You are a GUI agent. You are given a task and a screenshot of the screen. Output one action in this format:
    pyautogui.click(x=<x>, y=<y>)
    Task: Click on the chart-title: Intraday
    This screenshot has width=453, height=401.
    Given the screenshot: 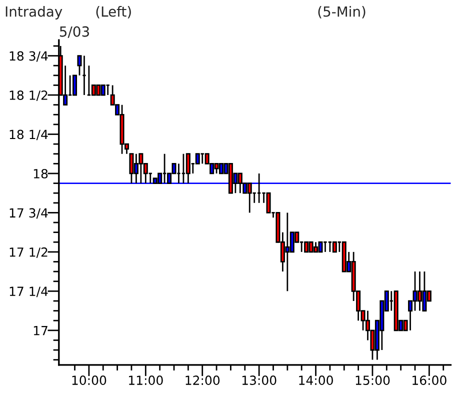 What is the action you would take?
    pyautogui.click(x=34, y=13)
    